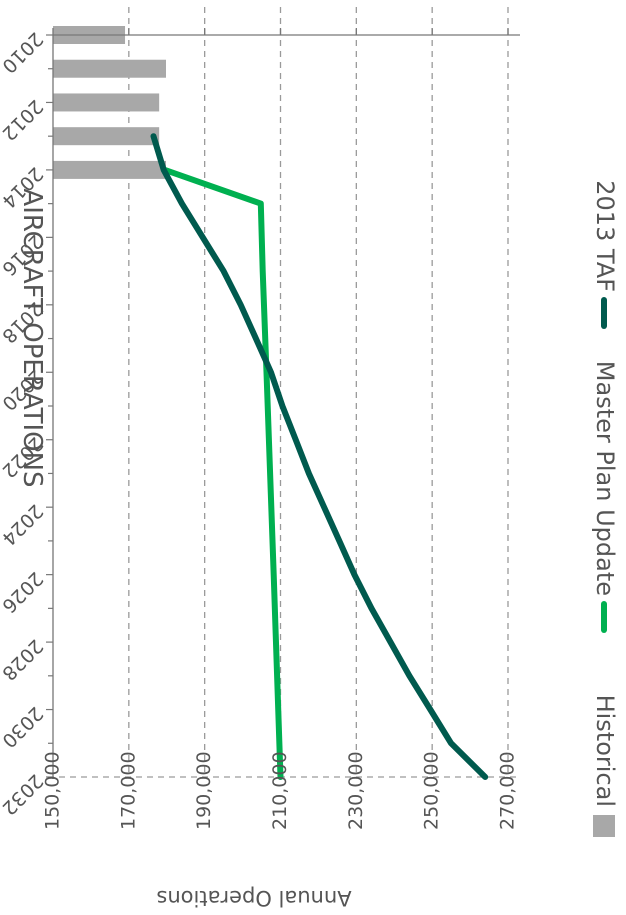 The image size is (626, 915). I want to click on historical-bars, so click(109, 102).